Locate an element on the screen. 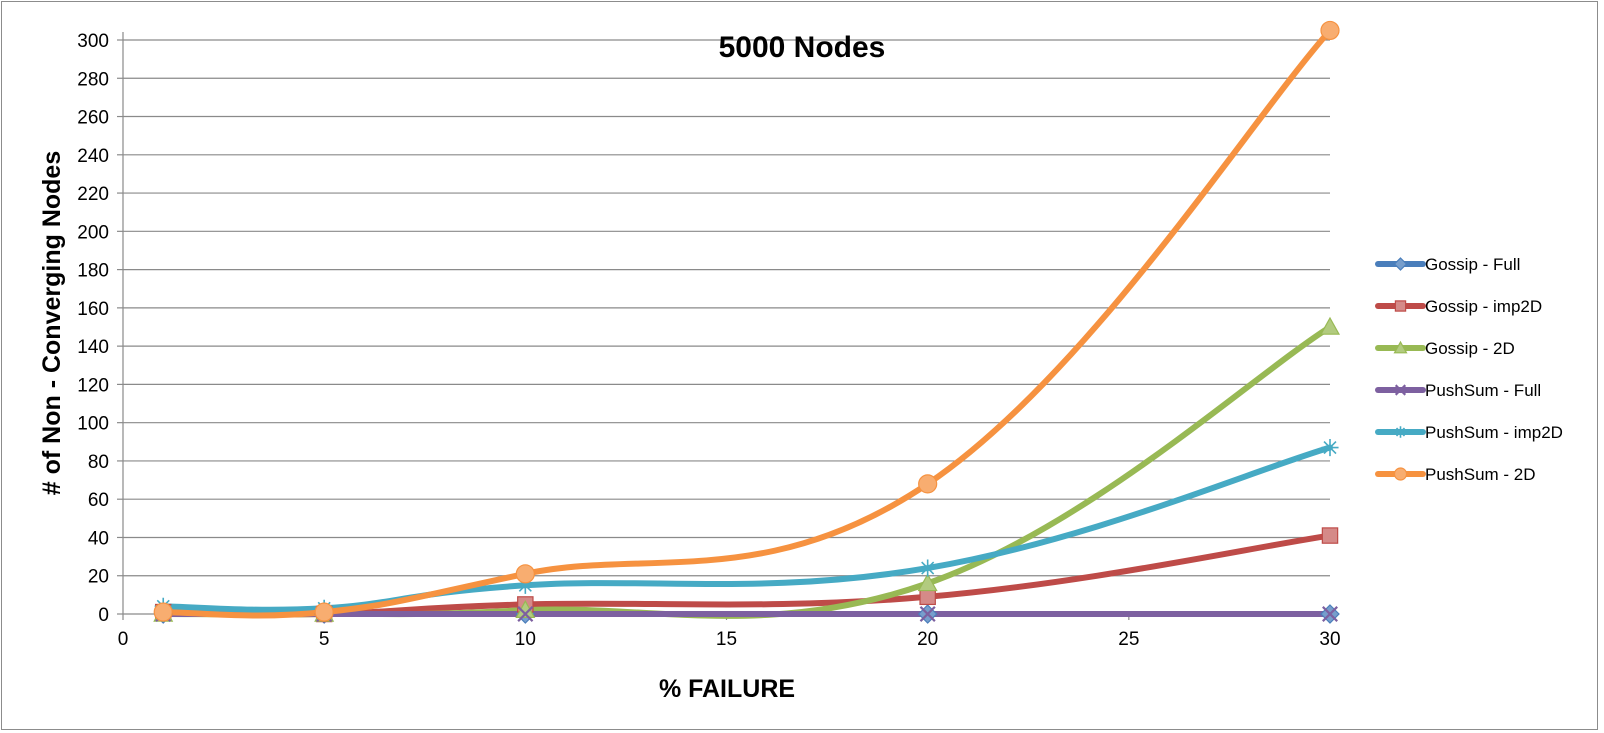  legend-label-gossip-imp2d: Gossip - imp2D is located at coordinates (1483, 306).